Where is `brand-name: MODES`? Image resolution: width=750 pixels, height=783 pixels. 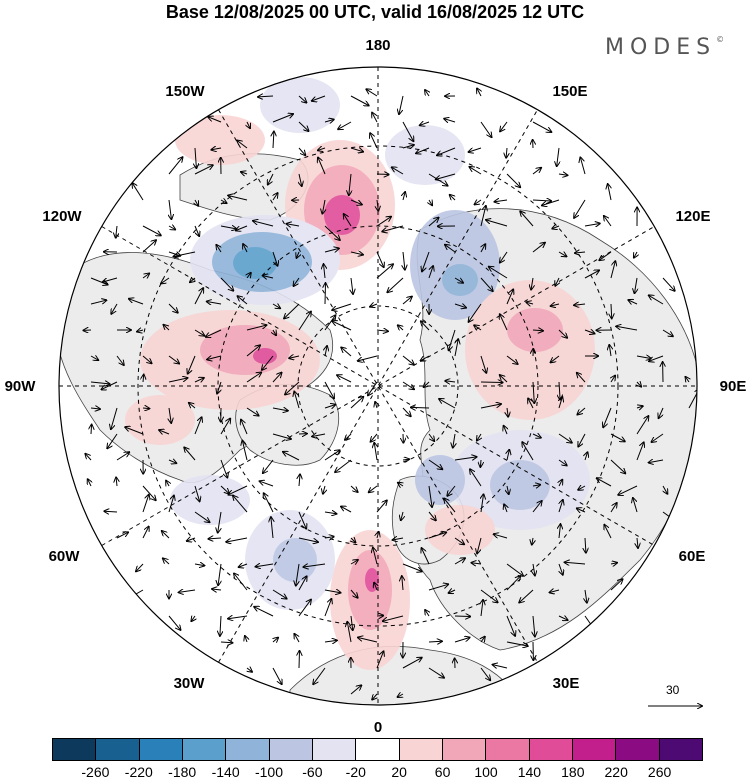
brand-name: MODES is located at coordinates (661, 47).